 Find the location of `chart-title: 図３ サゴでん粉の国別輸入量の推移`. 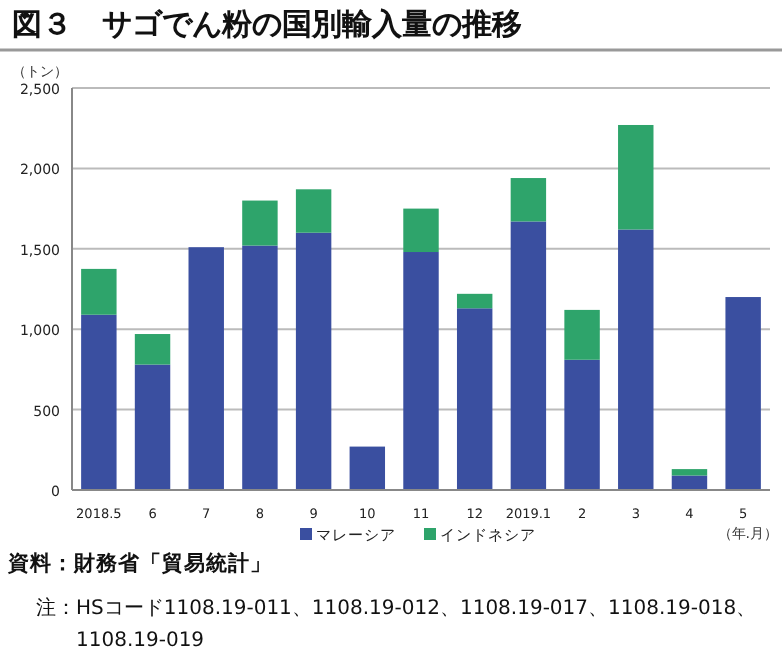

chart-title: 図３ サゴでん粉の国別輸入量の推移 is located at coordinates (267, 24).